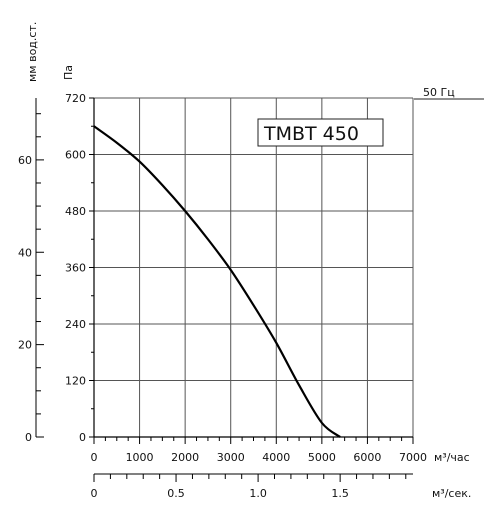  I want to click on y-pa-tick-label: 240, so click(75, 324).